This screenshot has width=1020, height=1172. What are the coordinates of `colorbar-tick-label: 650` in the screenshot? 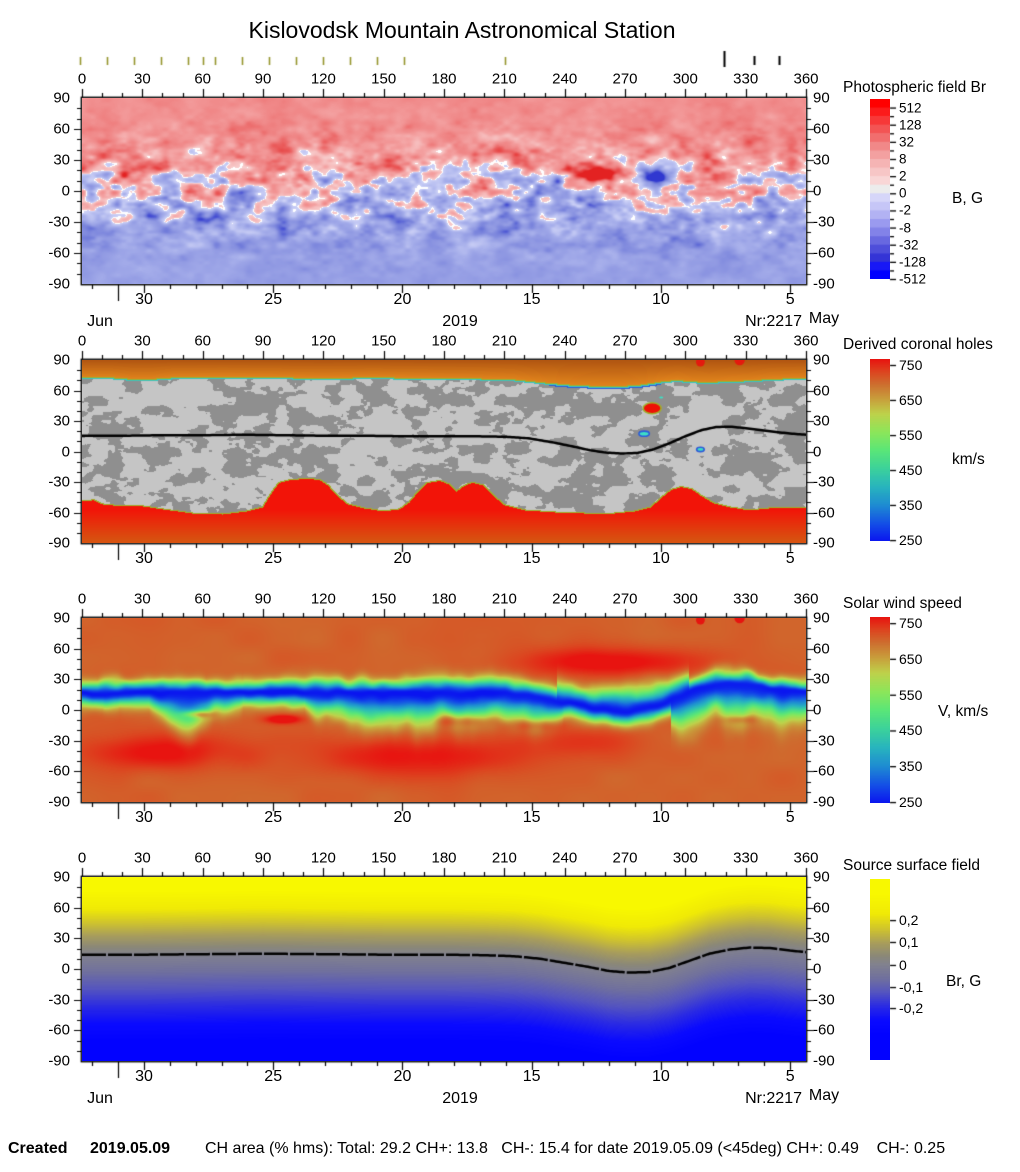 It's located at (911, 658).